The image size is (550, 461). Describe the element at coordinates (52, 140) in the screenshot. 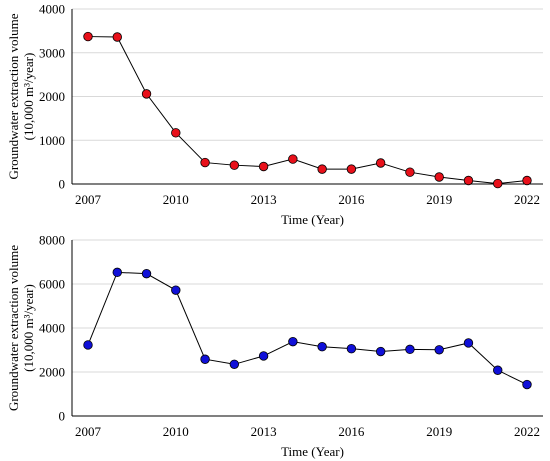

I see `y-tick-label: 1000` at that location.